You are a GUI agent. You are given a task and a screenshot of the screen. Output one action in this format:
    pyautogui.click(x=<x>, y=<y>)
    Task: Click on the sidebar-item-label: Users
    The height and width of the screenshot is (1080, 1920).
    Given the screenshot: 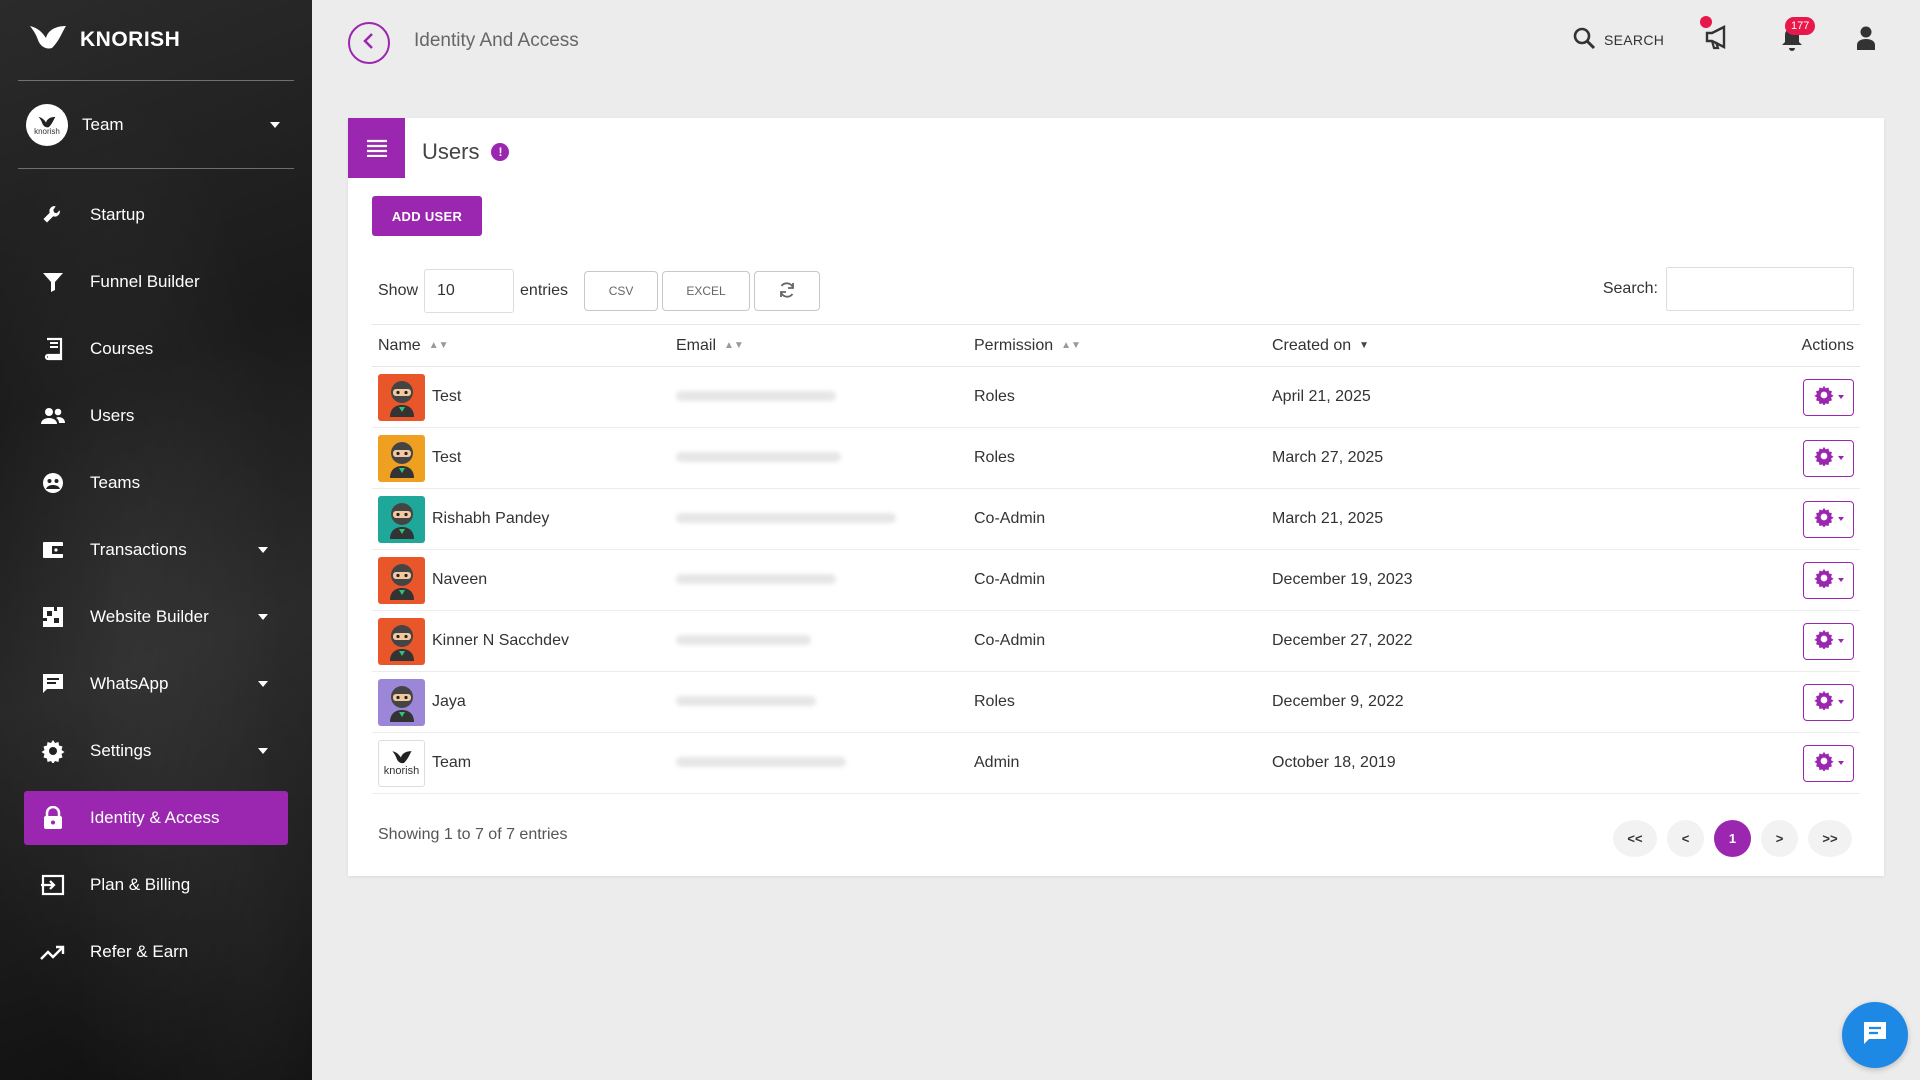 What is the action you would take?
    pyautogui.click(x=112, y=415)
    